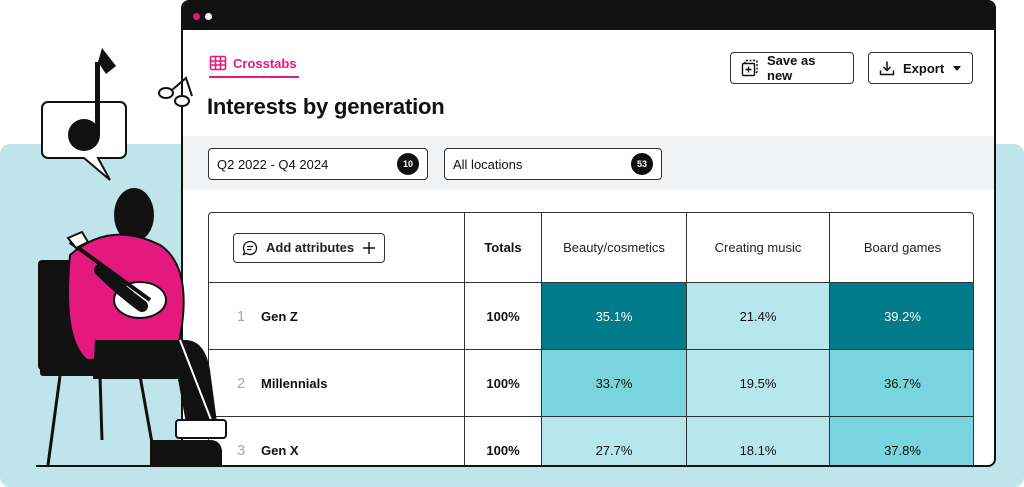  I want to click on table-icon, so click(218, 63).